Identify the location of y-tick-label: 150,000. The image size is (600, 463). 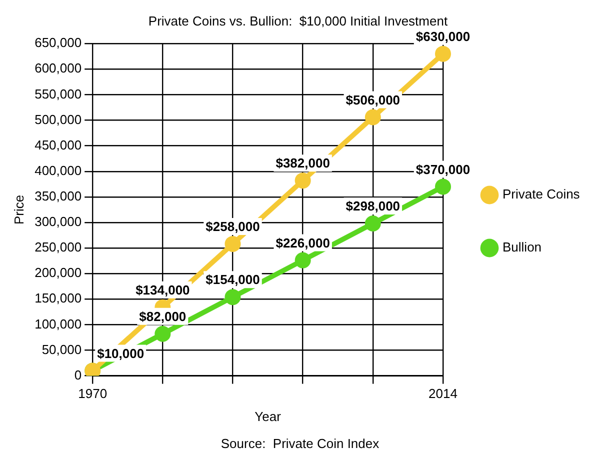
(58, 298).